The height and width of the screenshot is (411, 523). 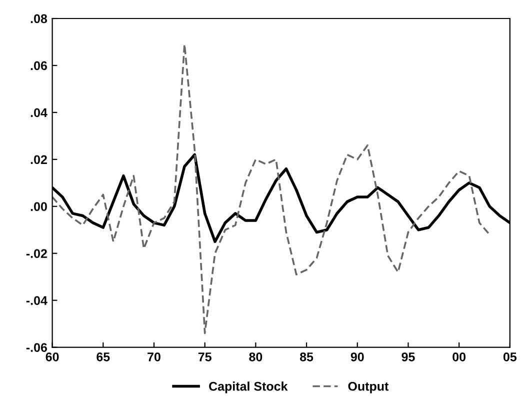 What do you see at coordinates (205, 357) in the screenshot?
I see `x-tick-label: 75` at bounding box center [205, 357].